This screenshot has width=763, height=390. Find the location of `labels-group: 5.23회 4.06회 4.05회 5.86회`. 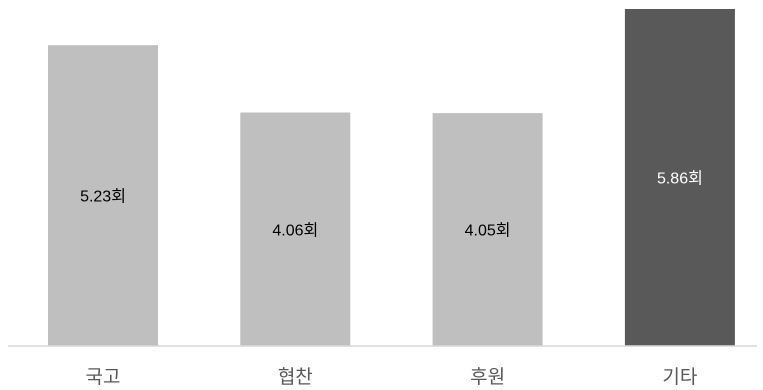

labels-group: 5.23회 4.06회 4.05회 5.86회 is located at coordinates (391, 205).